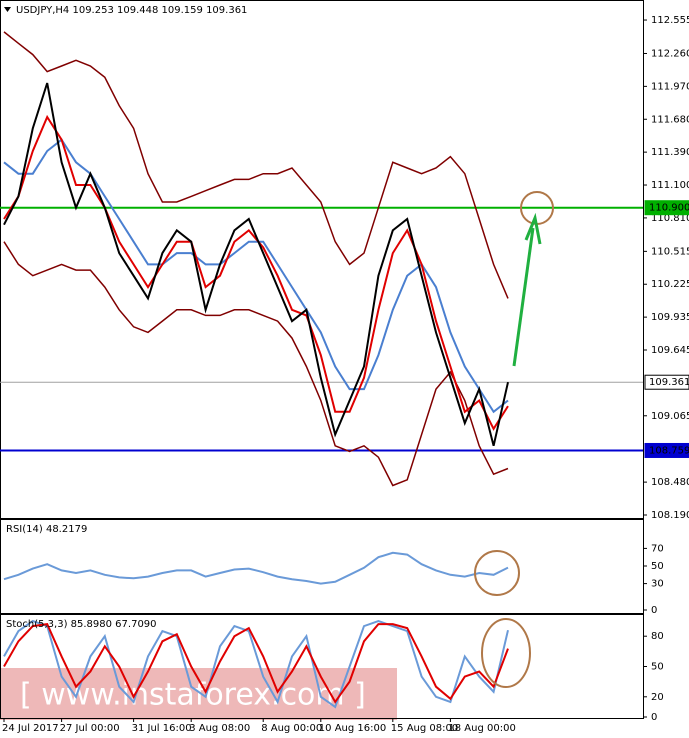  What do you see at coordinates (670, 251) in the screenshot?
I see `y-tick-label: 110.515` at bounding box center [670, 251].